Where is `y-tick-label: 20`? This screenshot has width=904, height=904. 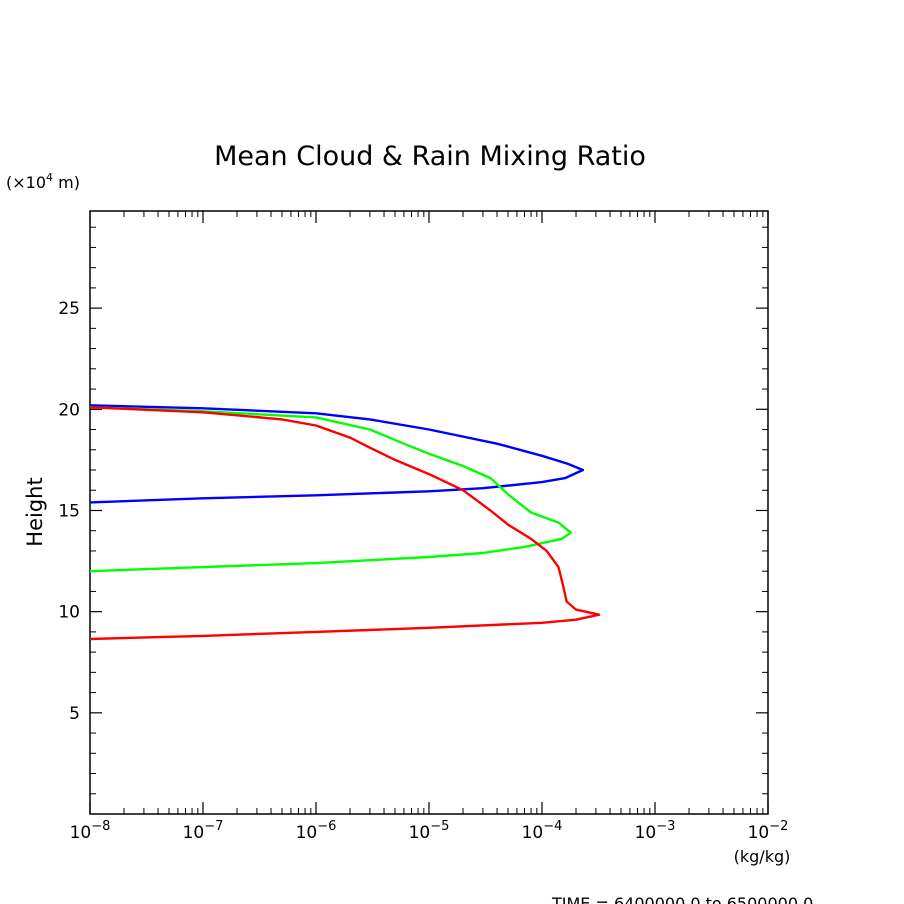 y-tick-label: 20 is located at coordinates (69, 410).